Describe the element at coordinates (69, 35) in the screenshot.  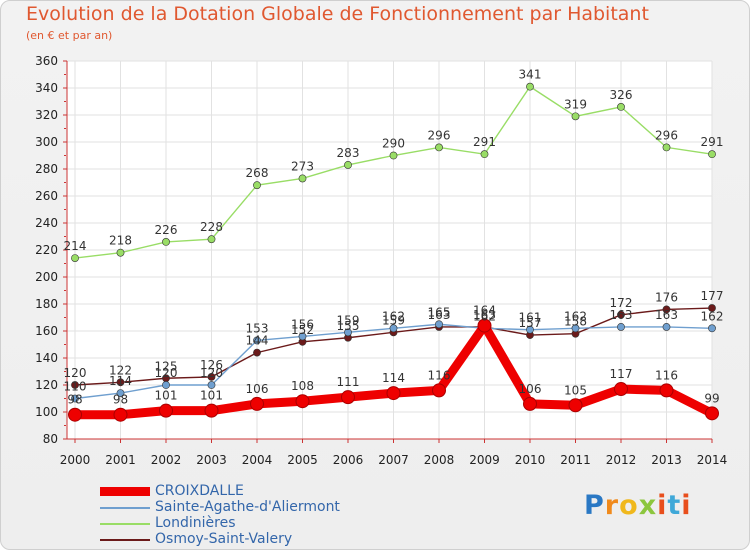
I see `chart-subtitle: (en € et par an)` at that location.